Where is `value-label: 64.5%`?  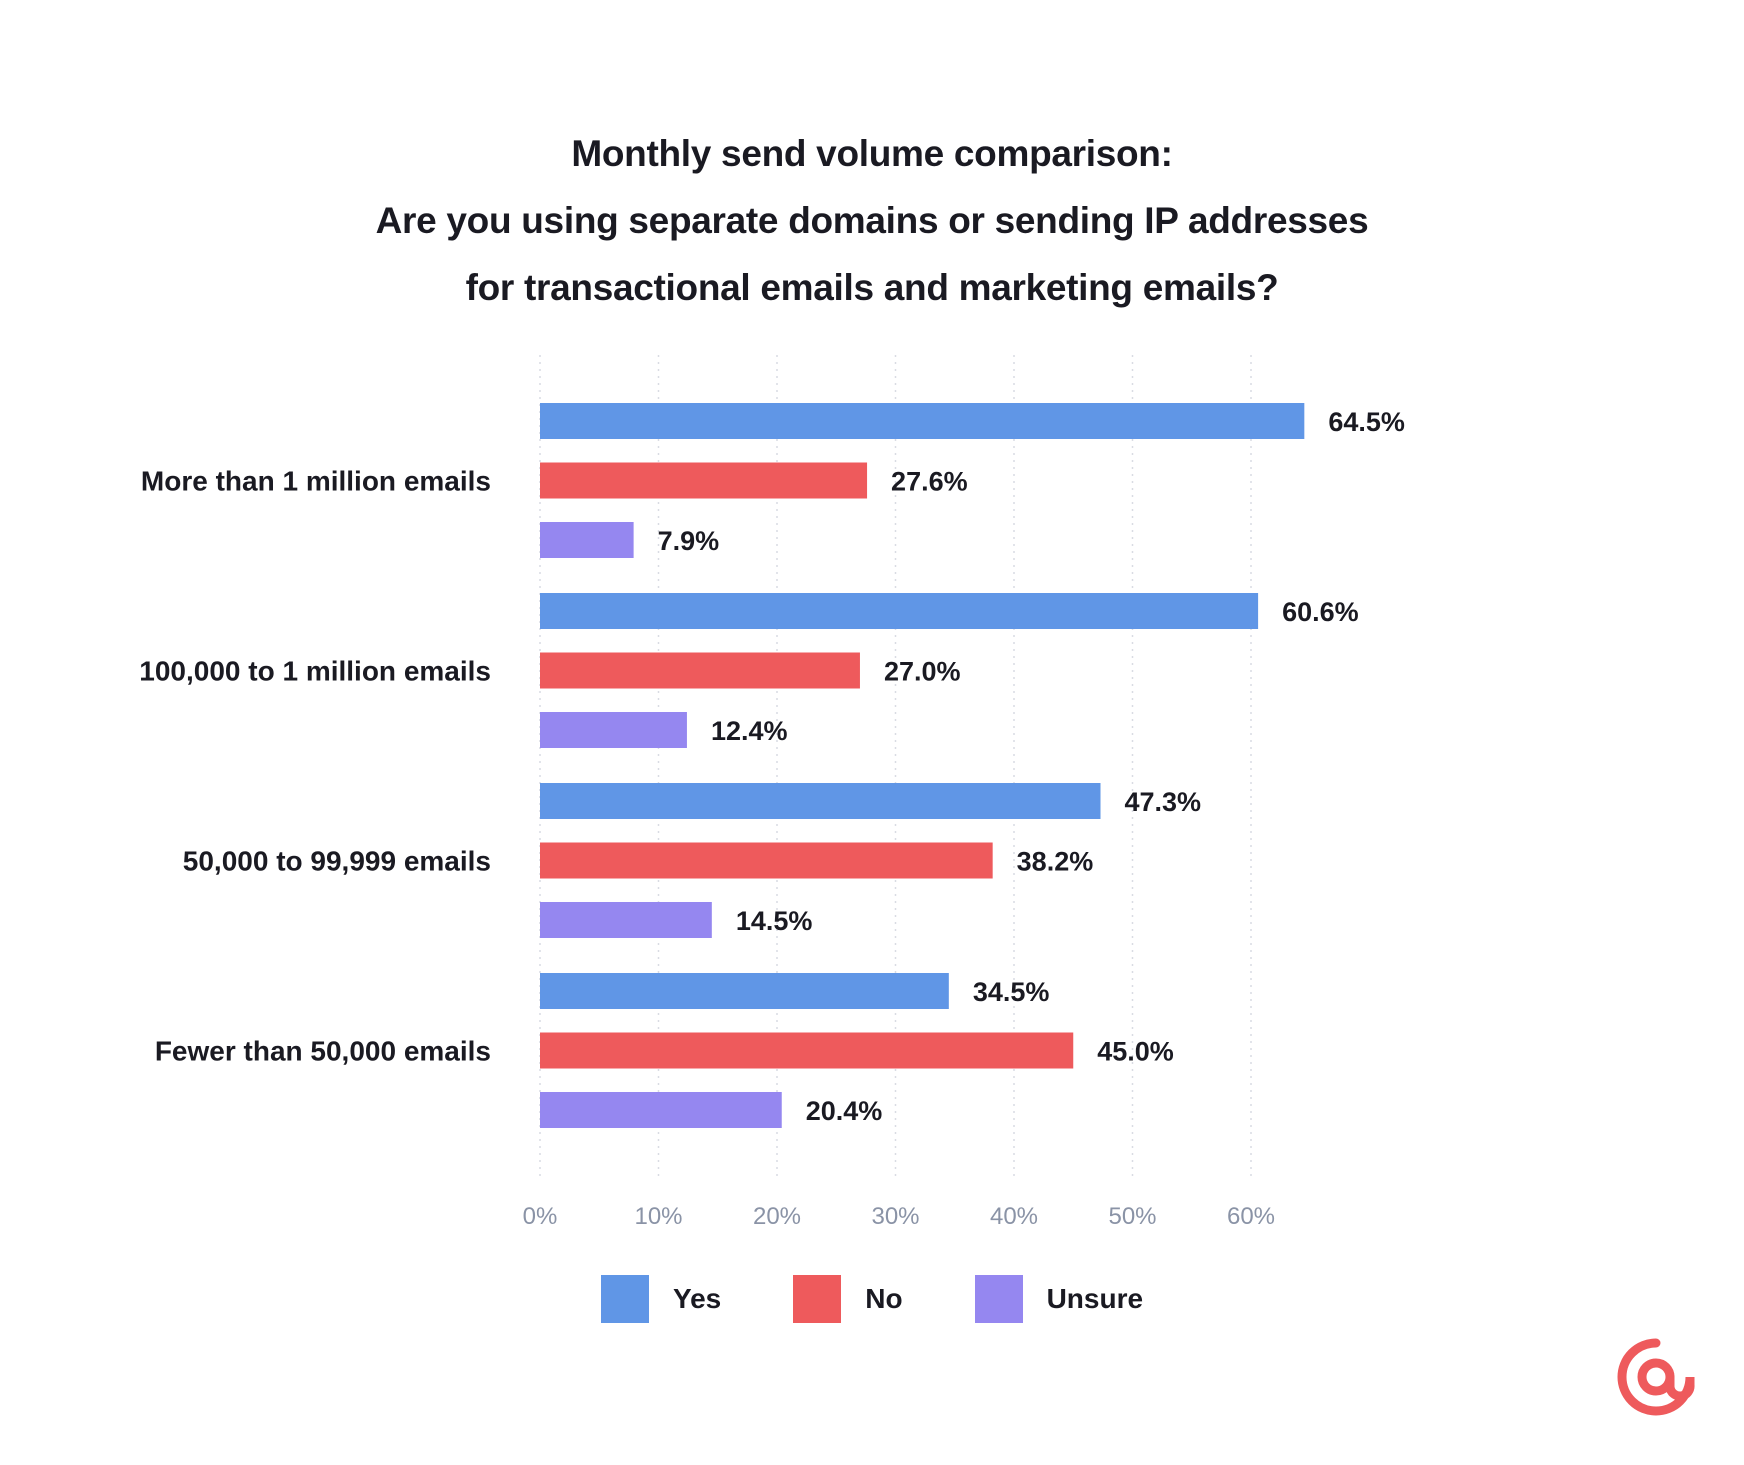 value-label: 64.5% is located at coordinates (1366, 422).